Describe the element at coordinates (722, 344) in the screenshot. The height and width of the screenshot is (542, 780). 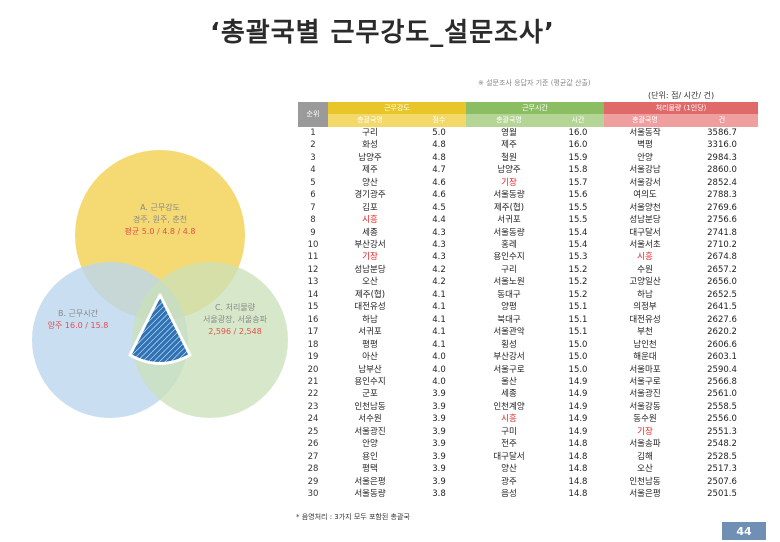
I see `volume-value-cell: 2606.6` at that location.